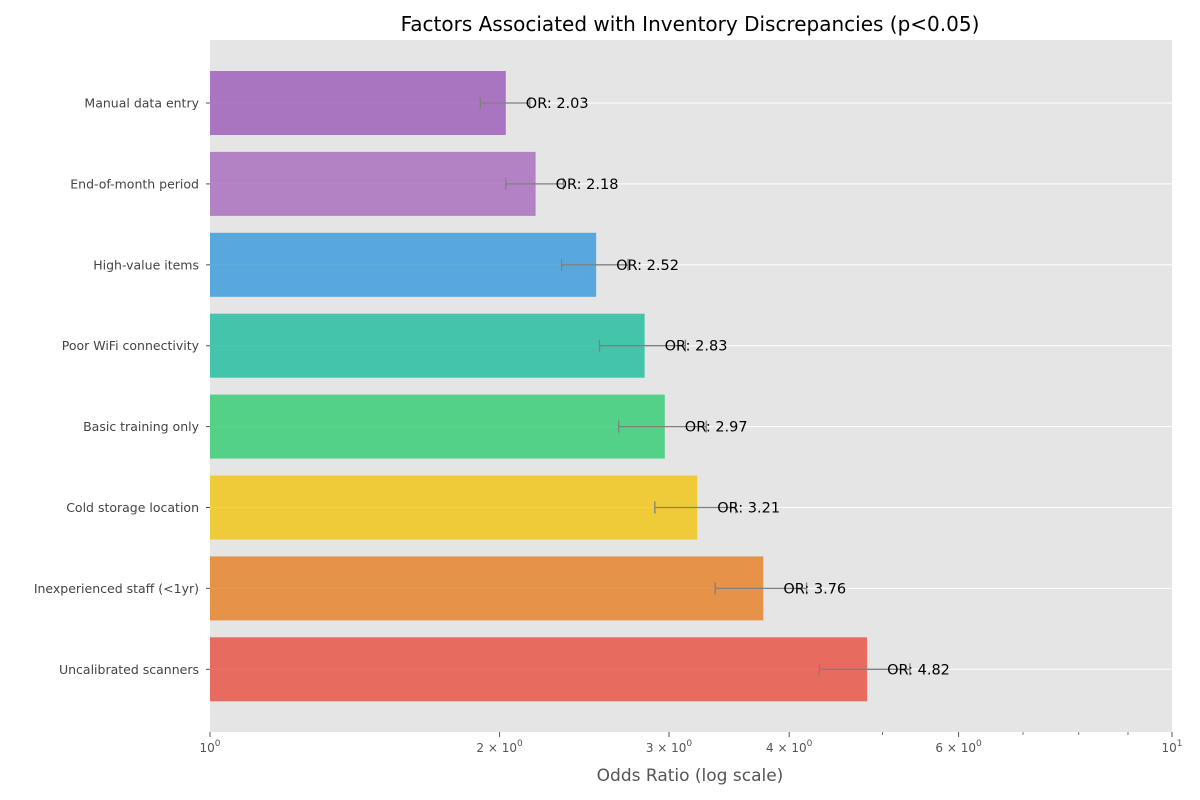  Describe the element at coordinates (716, 428) in the screenshot. I see `data-label: OR: 2.97` at that location.